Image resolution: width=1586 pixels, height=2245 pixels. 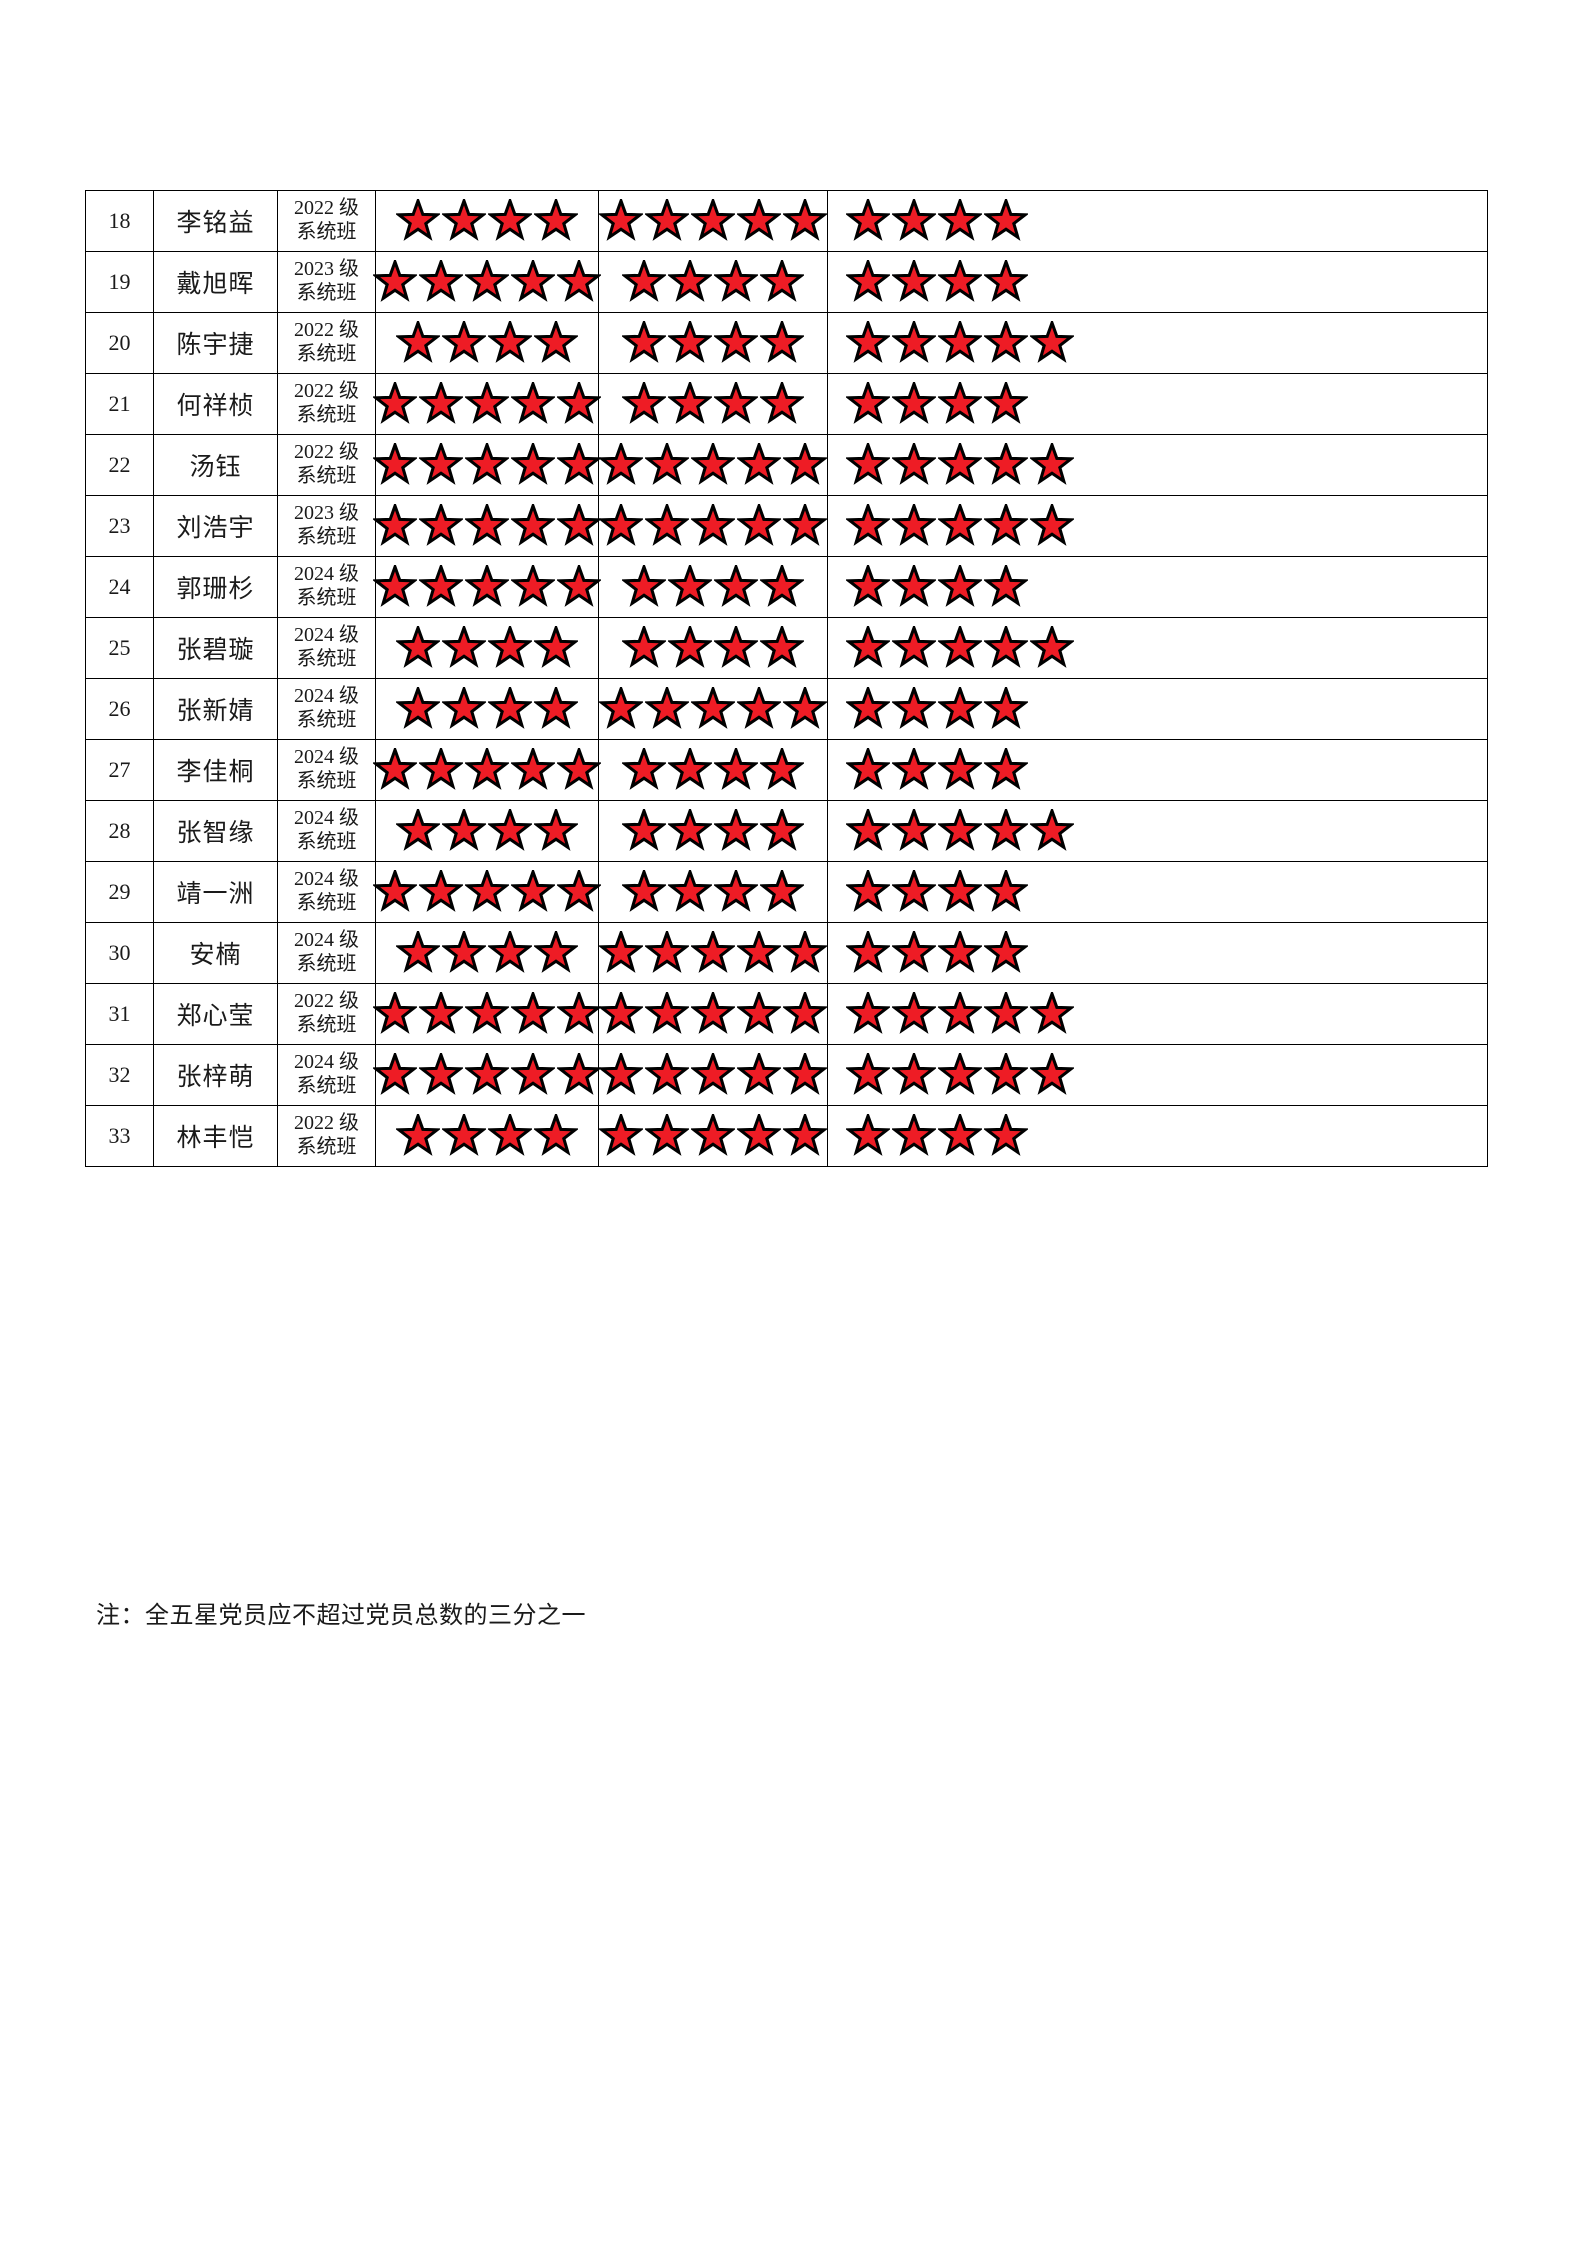 I want to click on cell-name: 戴旭晖, so click(x=215, y=282).